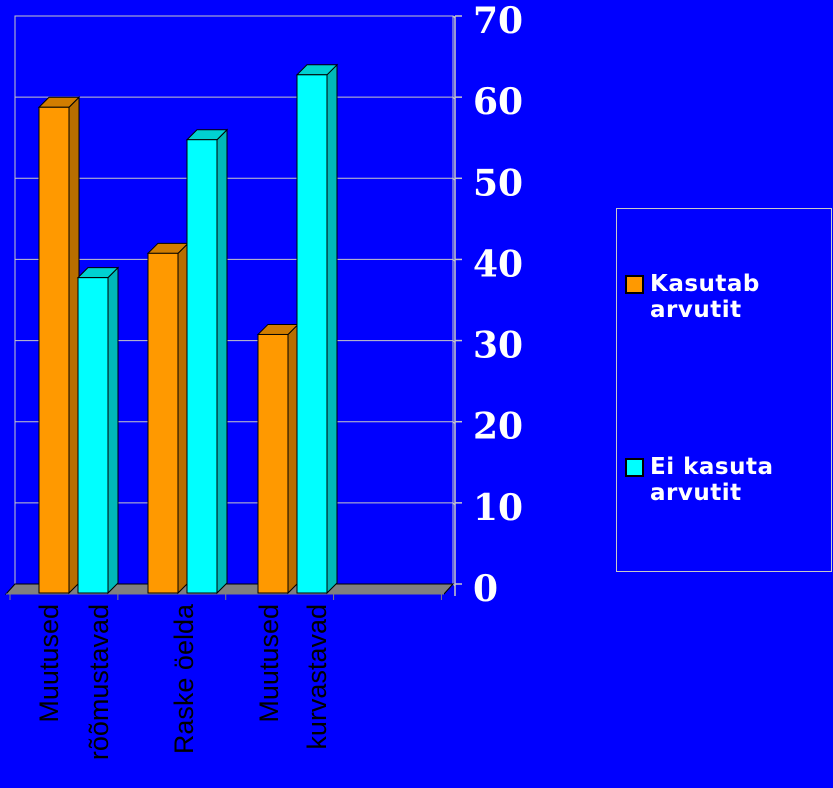  What do you see at coordinates (705, 297) in the screenshot?
I see `legend-label-kasutab: Kasutab arvutit` at bounding box center [705, 297].